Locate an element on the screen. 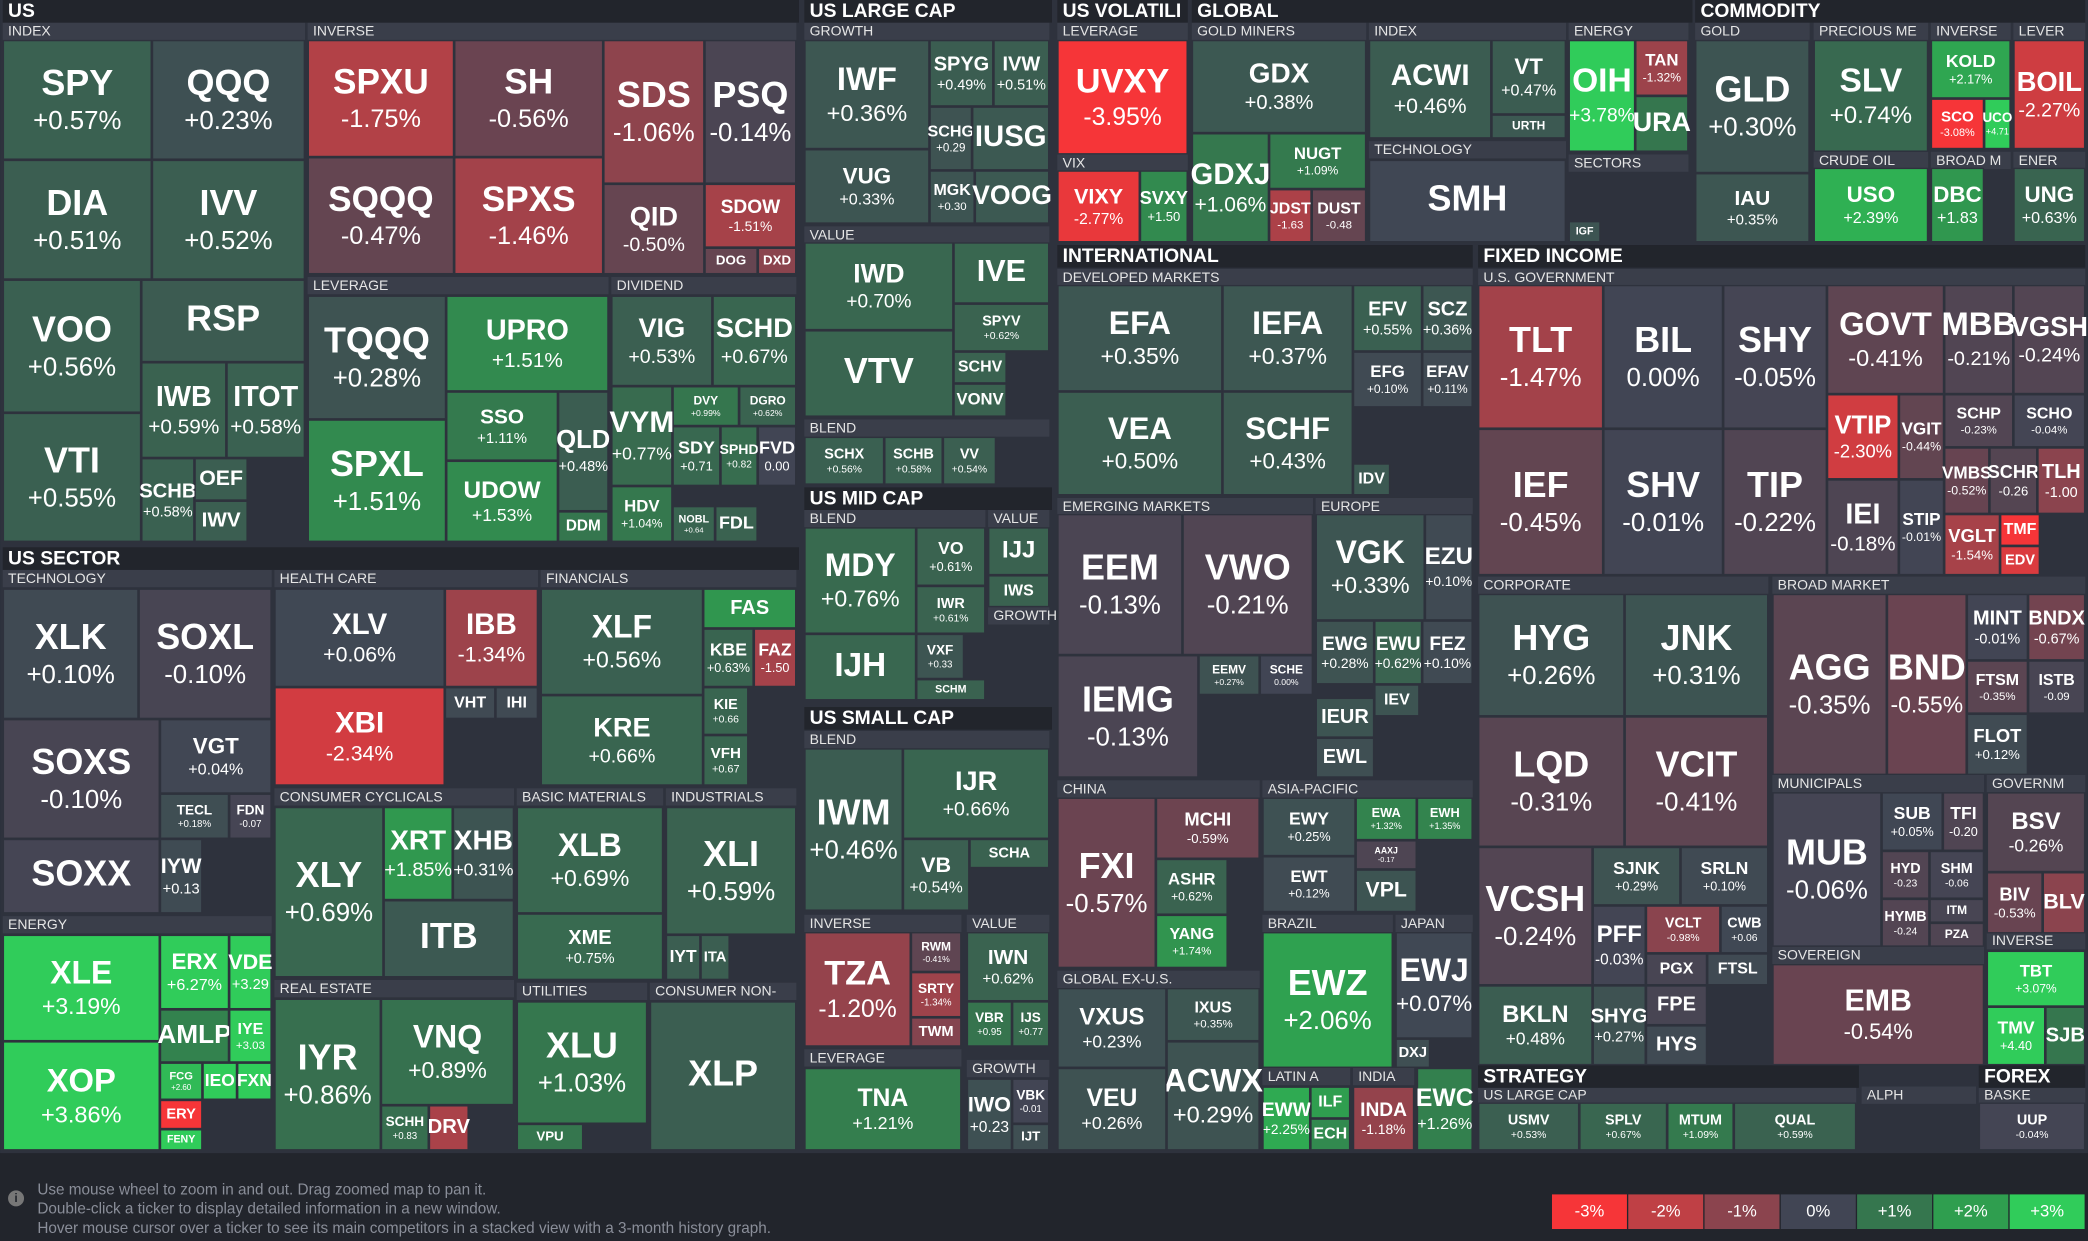 This screenshot has width=2088, height=1241. ticker: ITA is located at coordinates (715, 957).